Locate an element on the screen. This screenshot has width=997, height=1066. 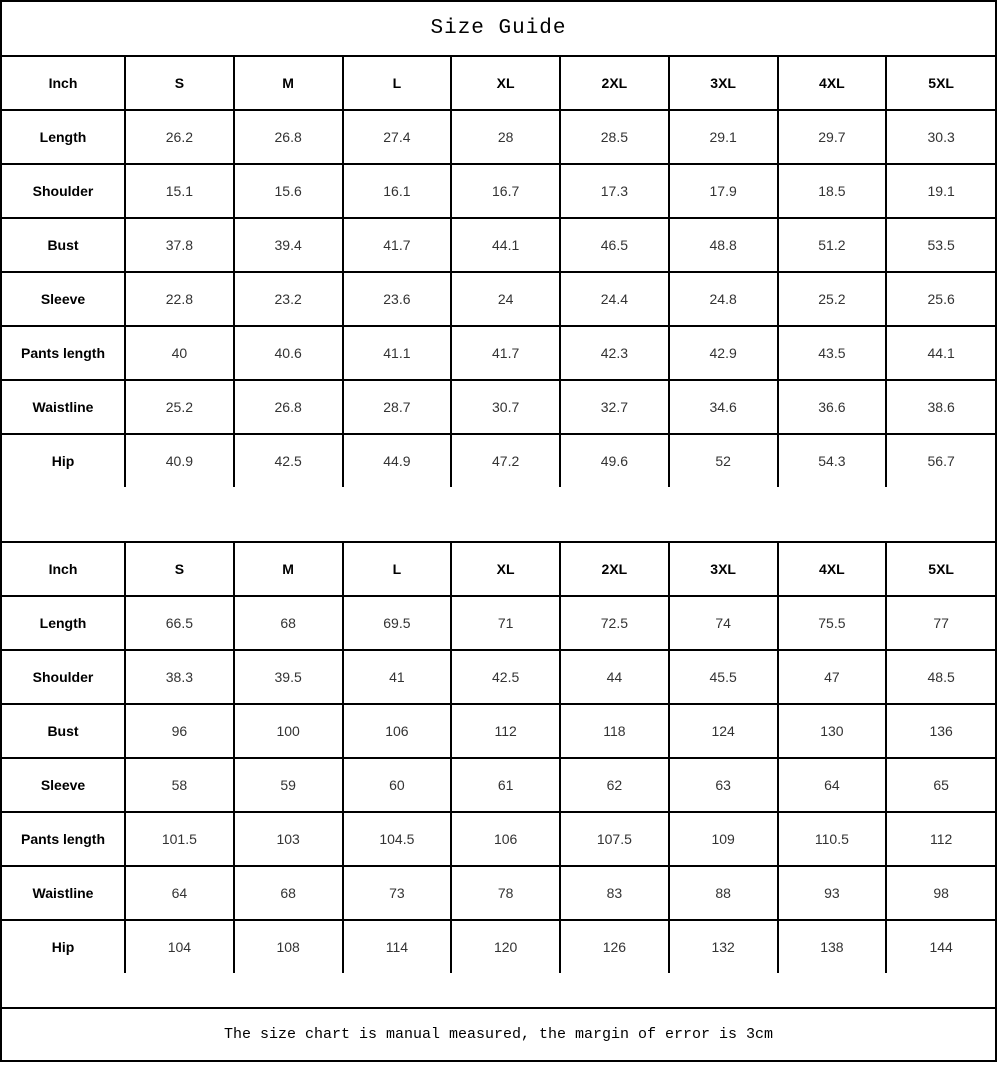
measurement-value: 112 is located at coordinates (940, 839).